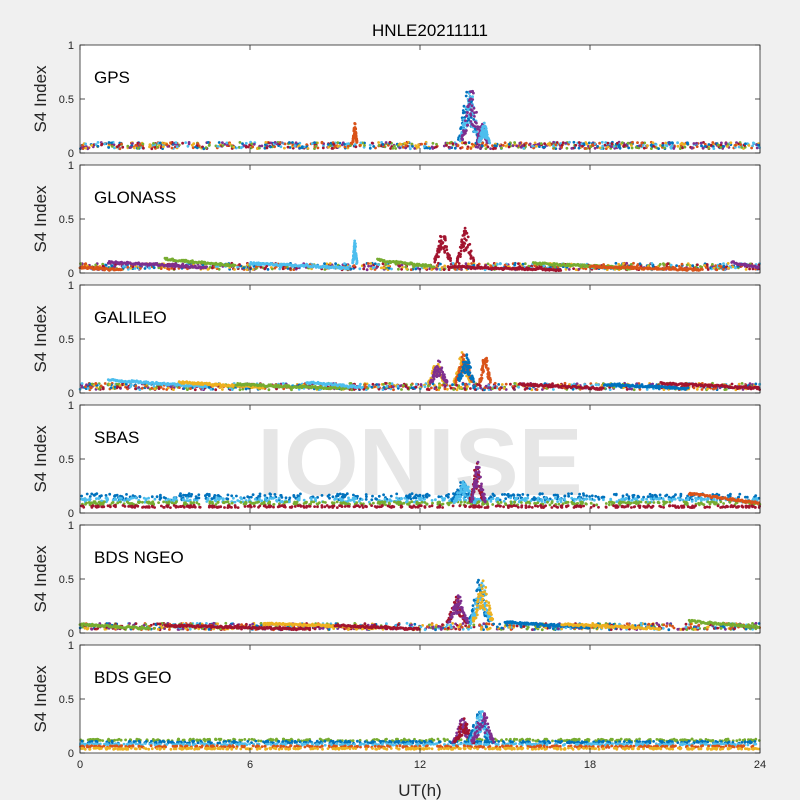 The width and height of the screenshot is (800, 800). What do you see at coordinates (430, 30) in the screenshot?
I see `figure-title: HNLE20211111` at bounding box center [430, 30].